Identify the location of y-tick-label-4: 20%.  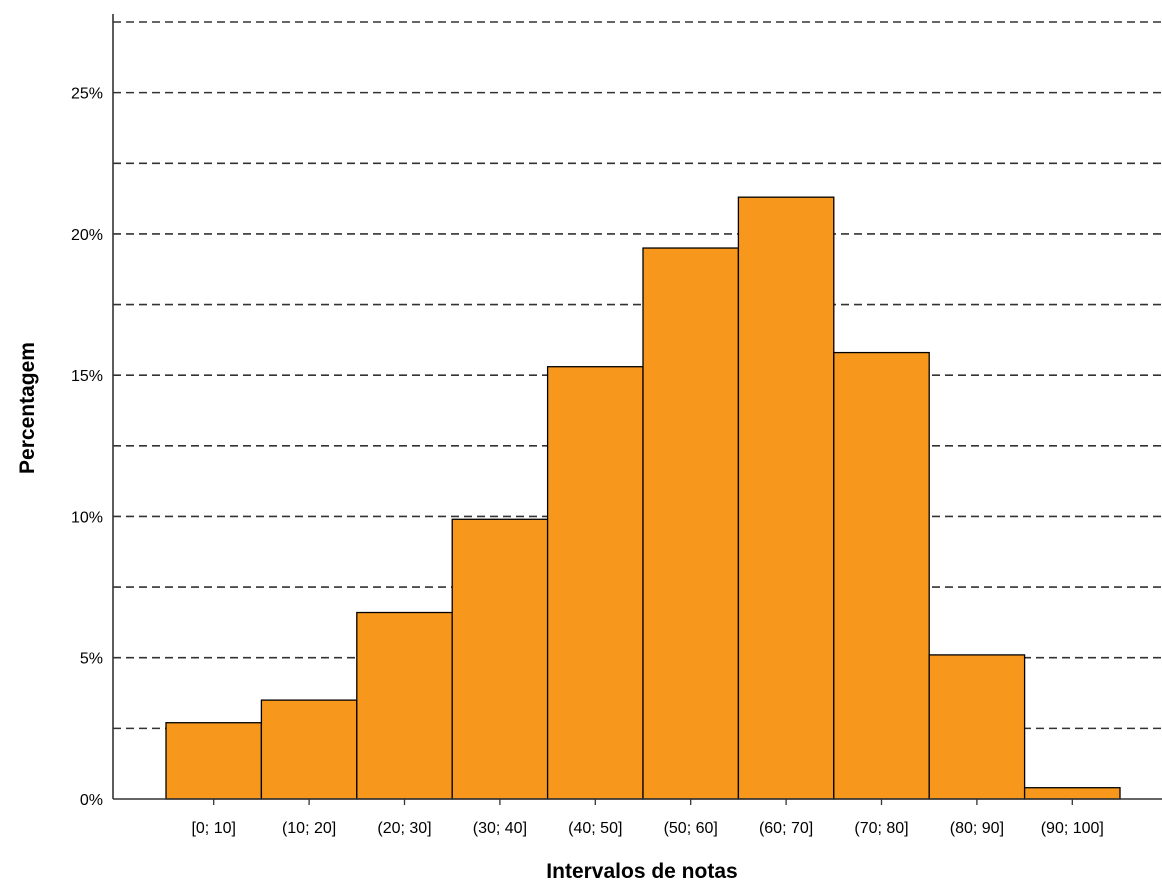
(87, 235).